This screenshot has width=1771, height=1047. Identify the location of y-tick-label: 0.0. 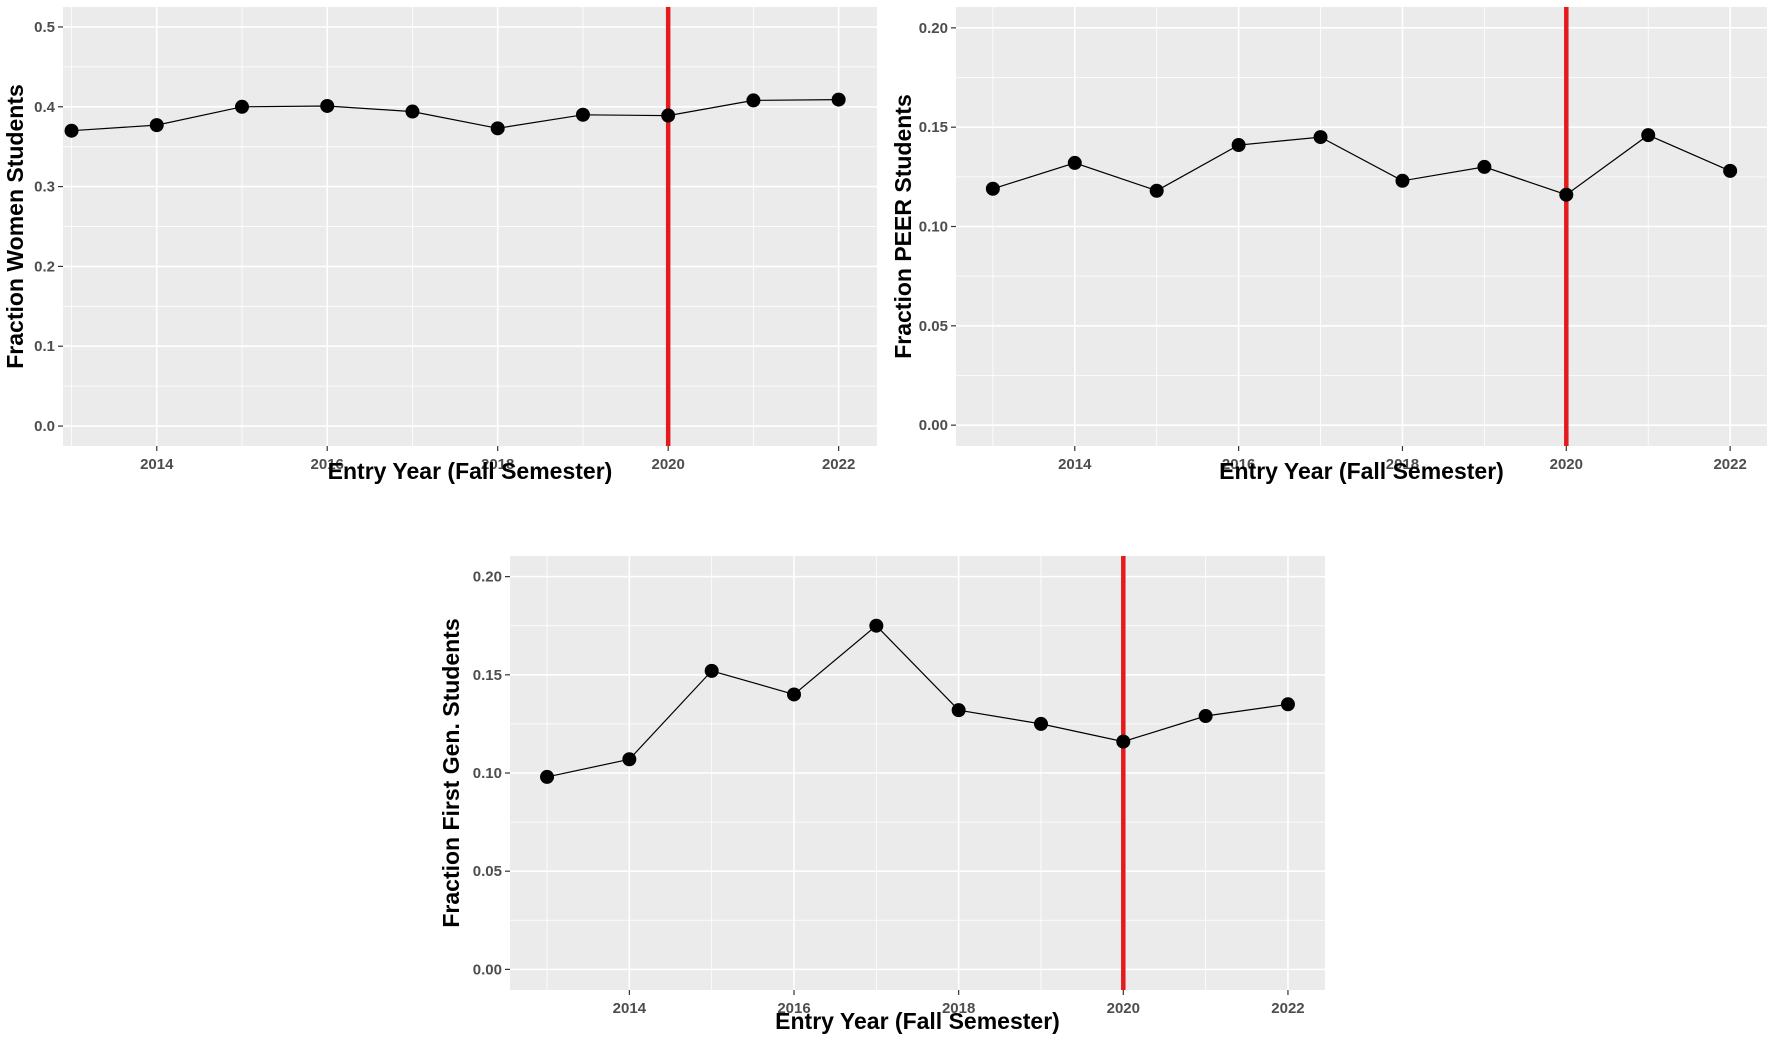
(44, 426).